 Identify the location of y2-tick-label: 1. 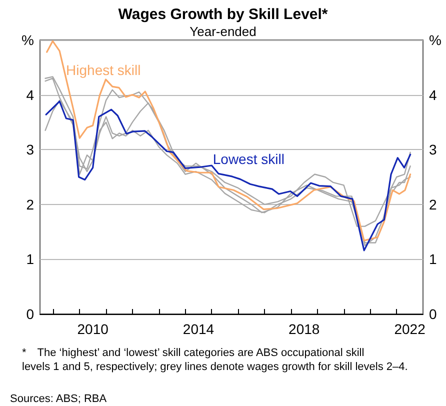
(433, 259).